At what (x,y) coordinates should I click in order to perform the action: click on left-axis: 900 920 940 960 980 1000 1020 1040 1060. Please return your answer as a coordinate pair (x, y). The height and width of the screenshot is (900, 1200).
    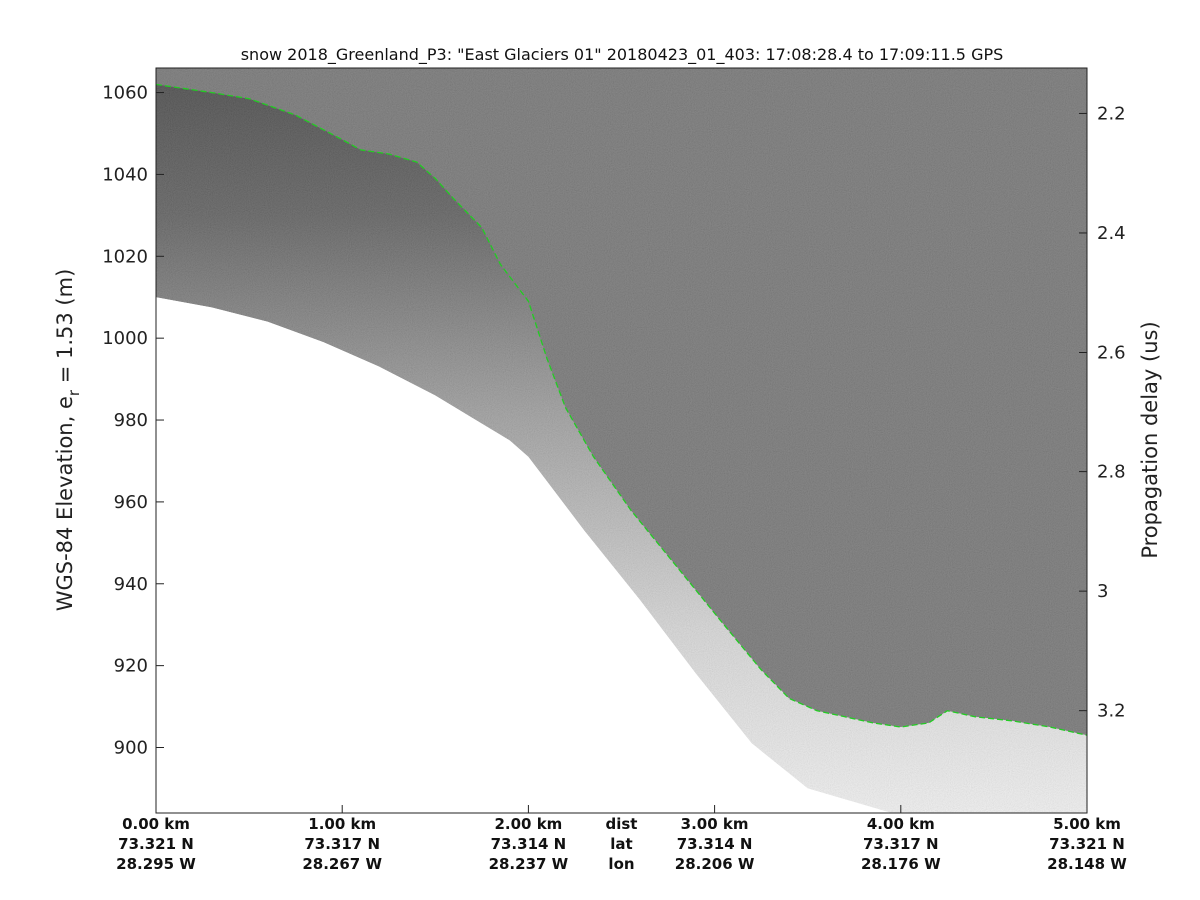
    Looking at the image, I should click on (133, 421).